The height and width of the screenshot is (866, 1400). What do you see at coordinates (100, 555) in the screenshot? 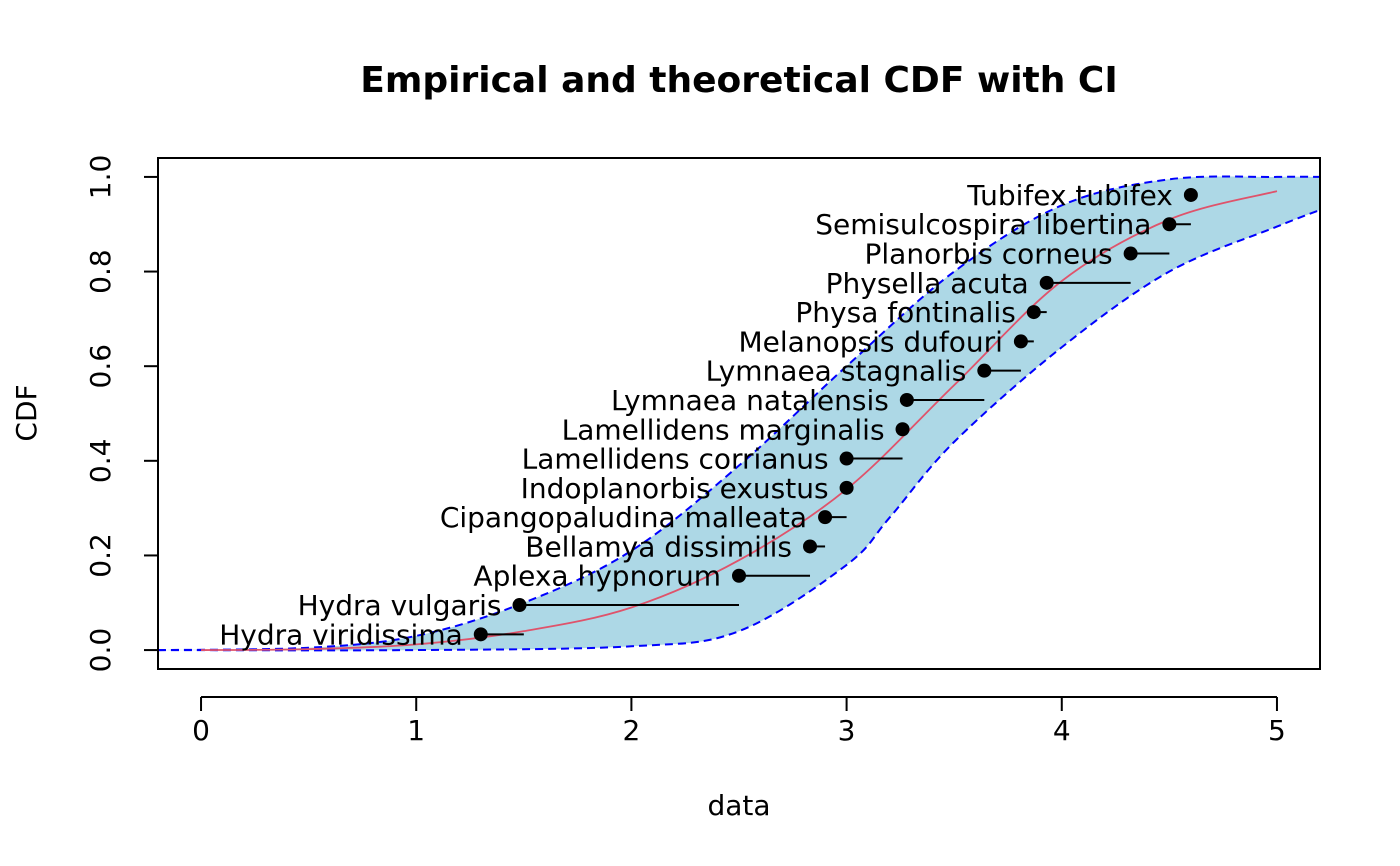
I see `y-tick-label: 0.2` at bounding box center [100, 555].